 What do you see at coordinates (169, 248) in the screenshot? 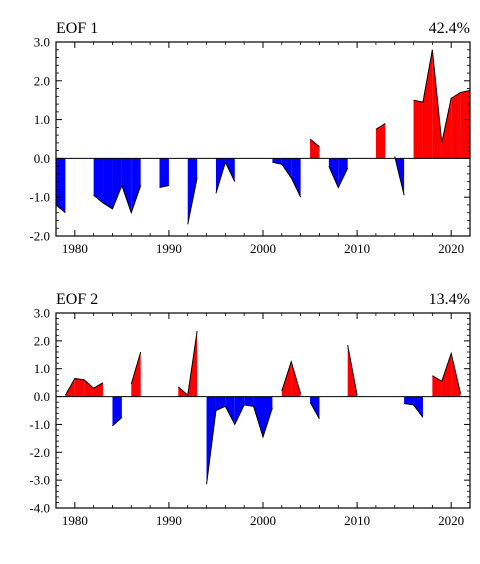
I see `eof1-xtick-label-1: 1990` at bounding box center [169, 248].